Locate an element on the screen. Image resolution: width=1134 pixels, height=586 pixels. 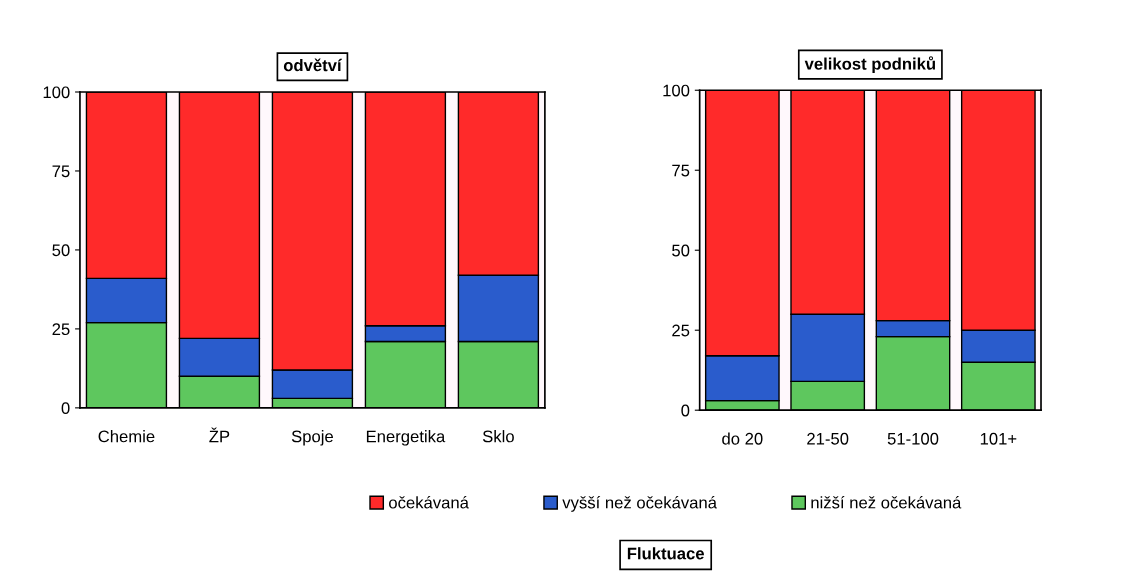
x-tick-label: Energetika is located at coordinates (406, 438).